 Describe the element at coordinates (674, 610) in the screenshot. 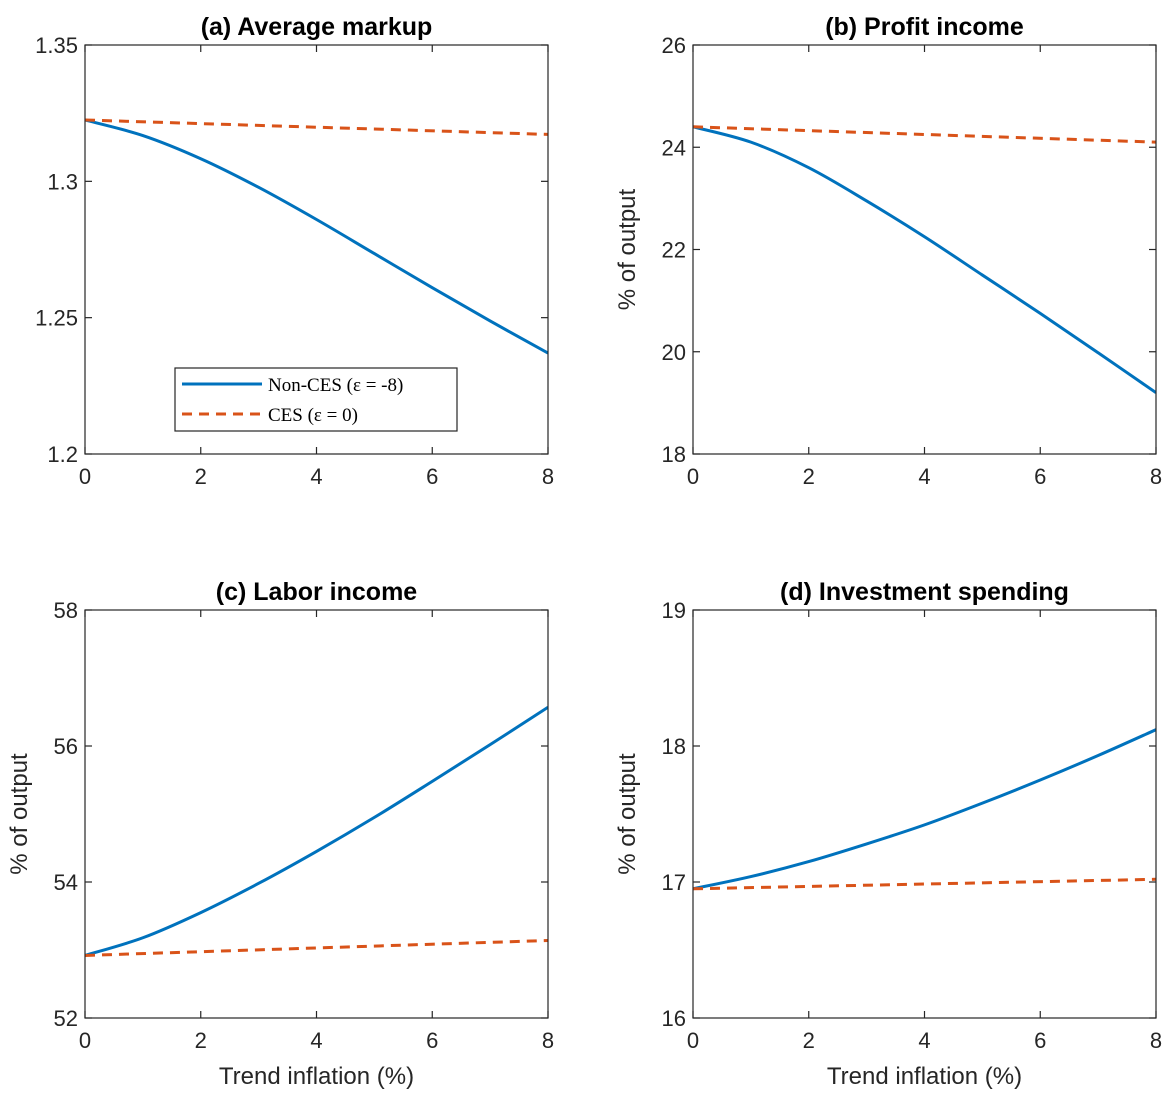

I see `y-tick-label: 19` at that location.